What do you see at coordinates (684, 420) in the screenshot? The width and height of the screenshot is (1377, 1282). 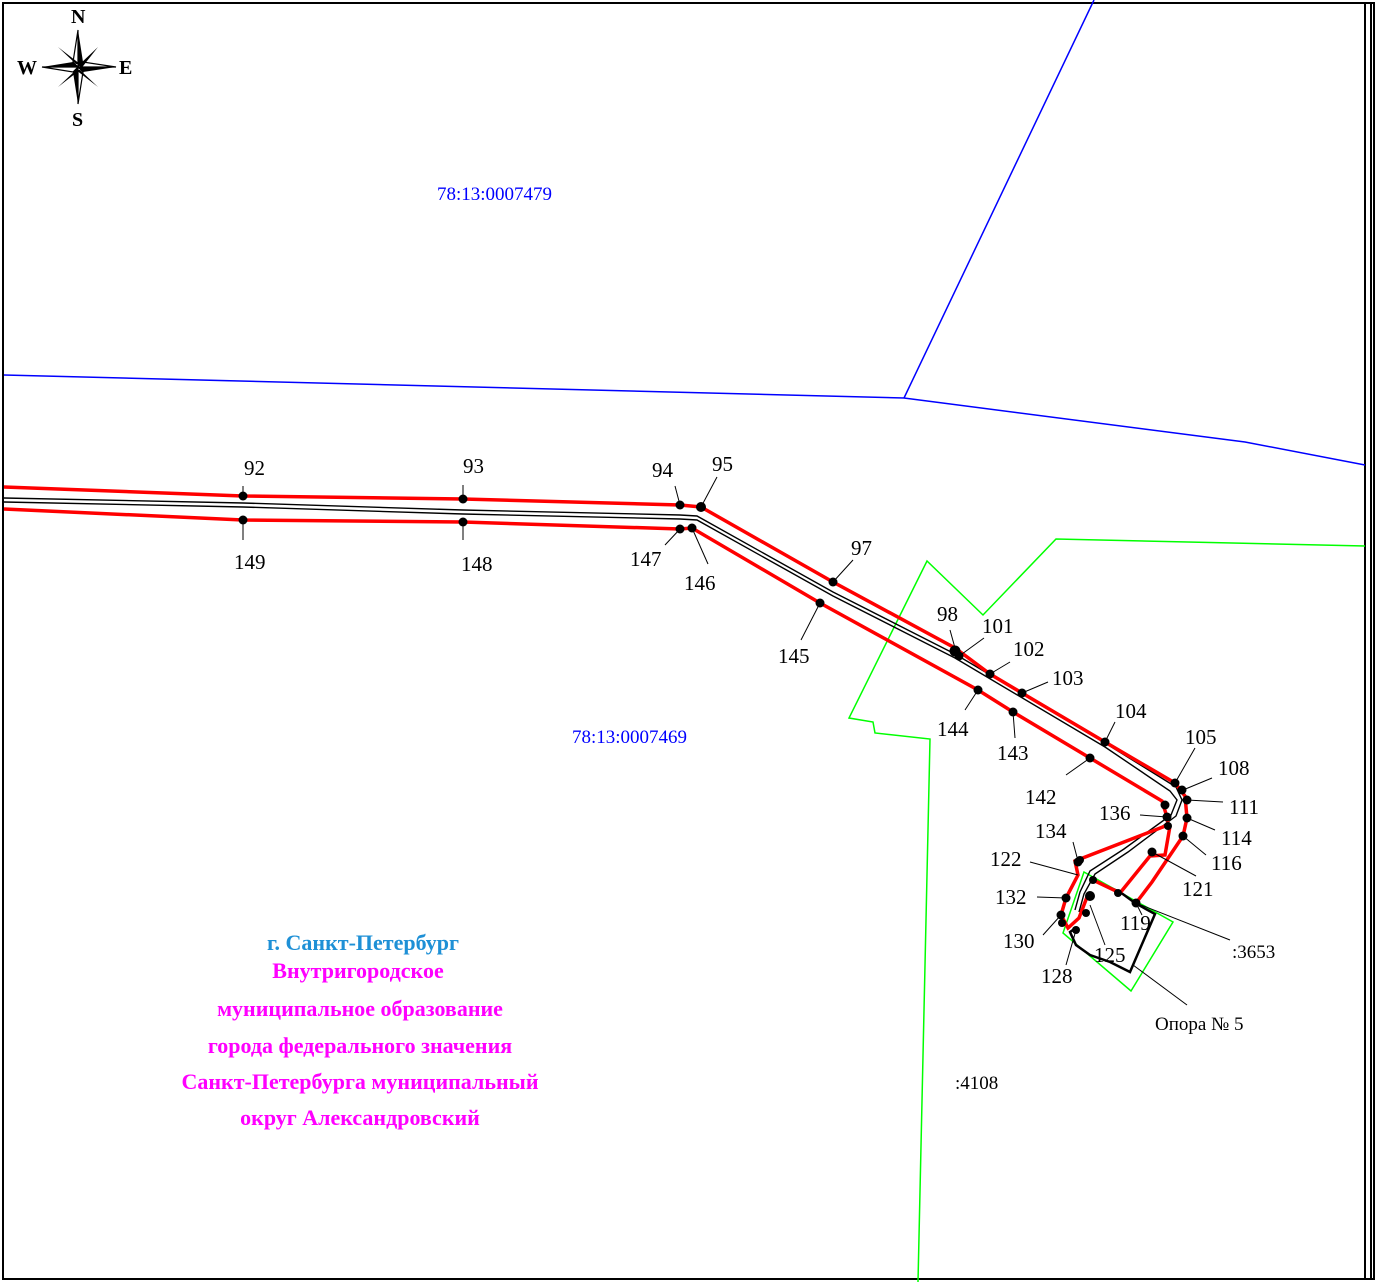 I see `block-boundary-horizontal` at bounding box center [684, 420].